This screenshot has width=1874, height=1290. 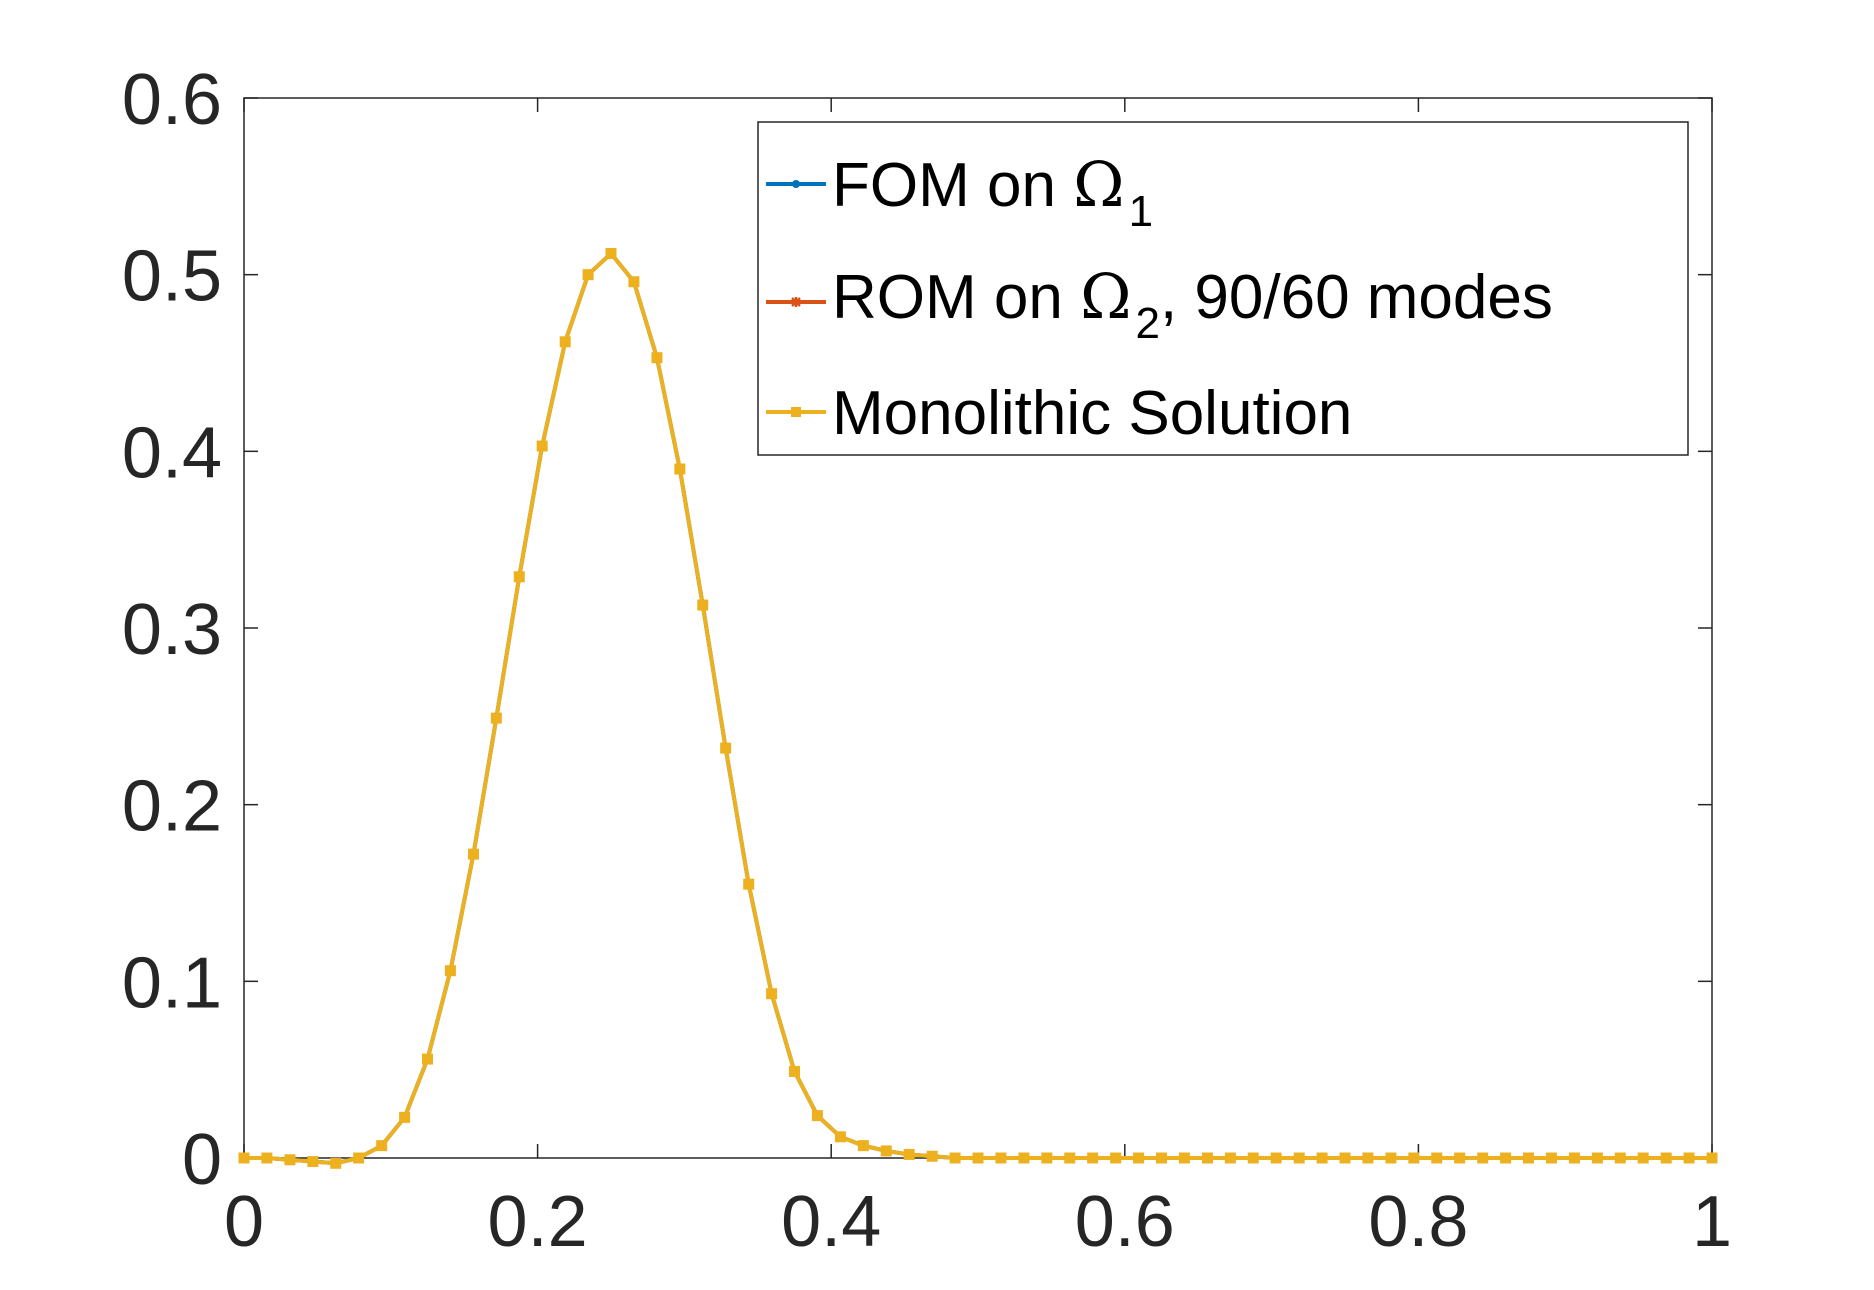 I want to click on y-tick-label: 0.6, so click(x=172, y=100).